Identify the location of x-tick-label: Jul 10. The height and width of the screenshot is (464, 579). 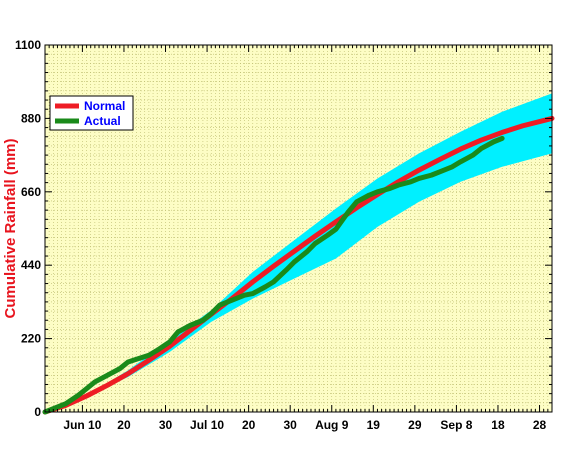
(207, 425).